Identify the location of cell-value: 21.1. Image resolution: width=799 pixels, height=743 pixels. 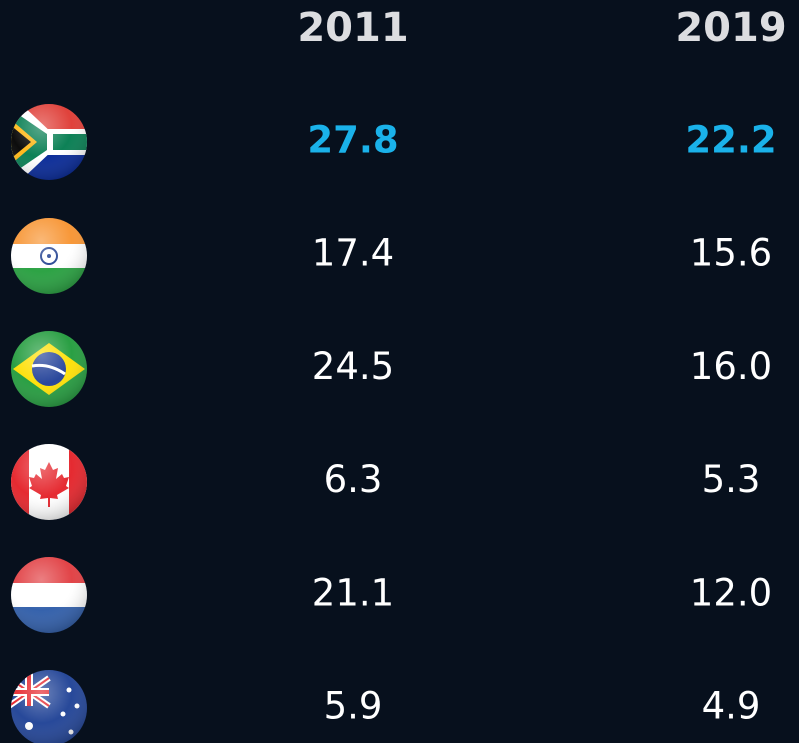
(353, 592).